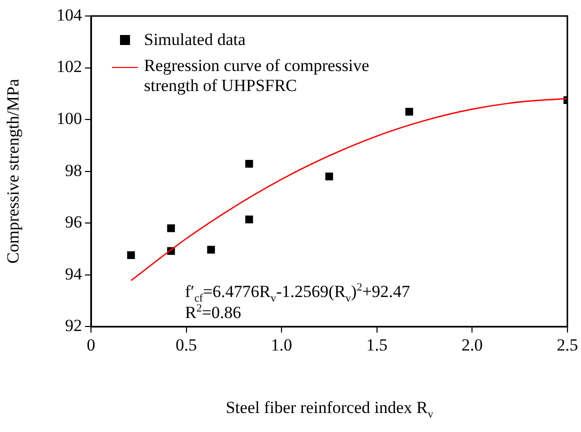  What do you see at coordinates (377, 344) in the screenshot?
I see `x-tick-label: 1.5` at bounding box center [377, 344].